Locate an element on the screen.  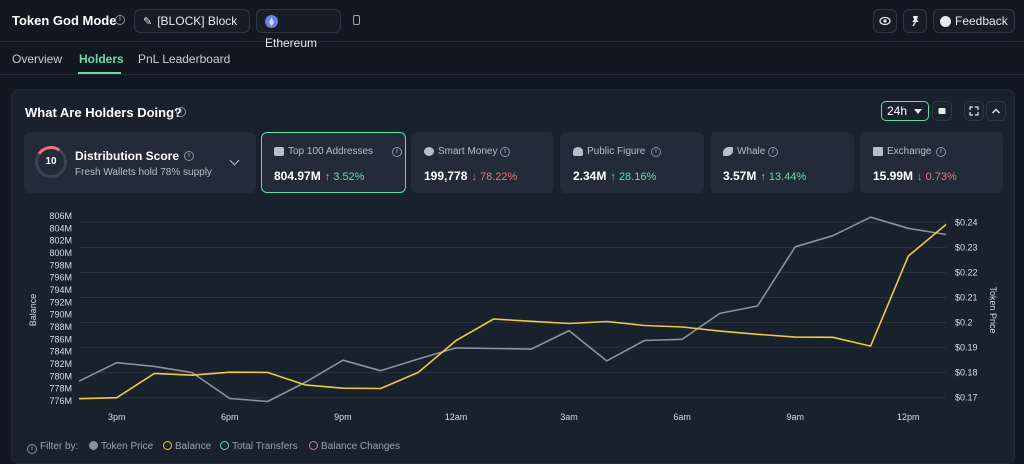
y-right-tick: $0.22 is located at coordinates (966, 272).